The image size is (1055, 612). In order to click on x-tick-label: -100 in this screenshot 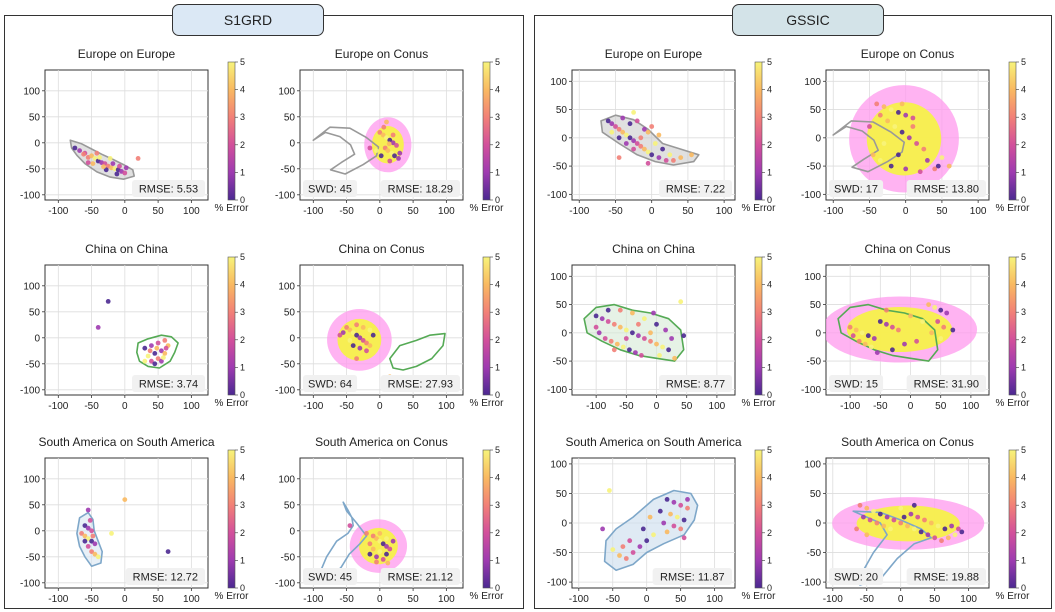, I will do `click(833, 211)`.